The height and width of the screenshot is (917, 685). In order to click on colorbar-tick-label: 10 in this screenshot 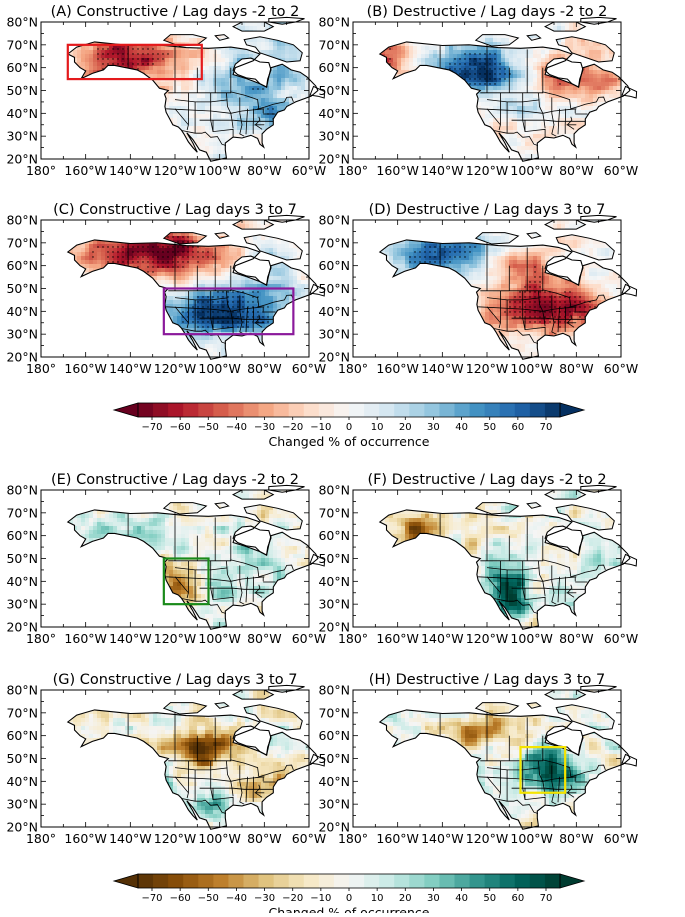, I will do `click(377, 427)`.